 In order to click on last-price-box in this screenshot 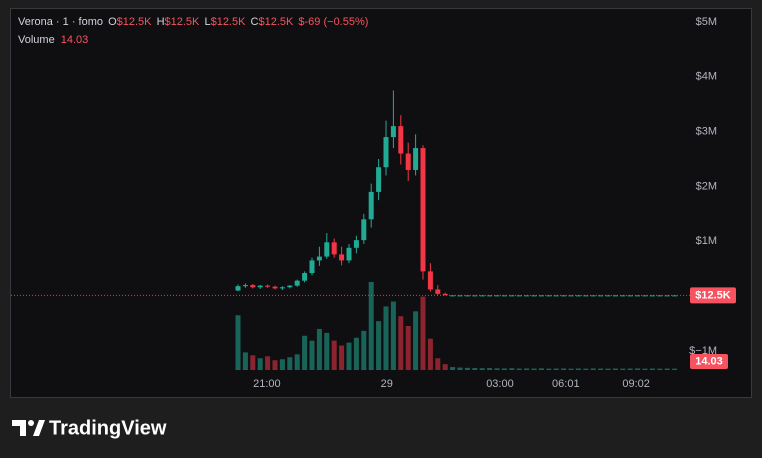, I will do `click(713, 295)`.